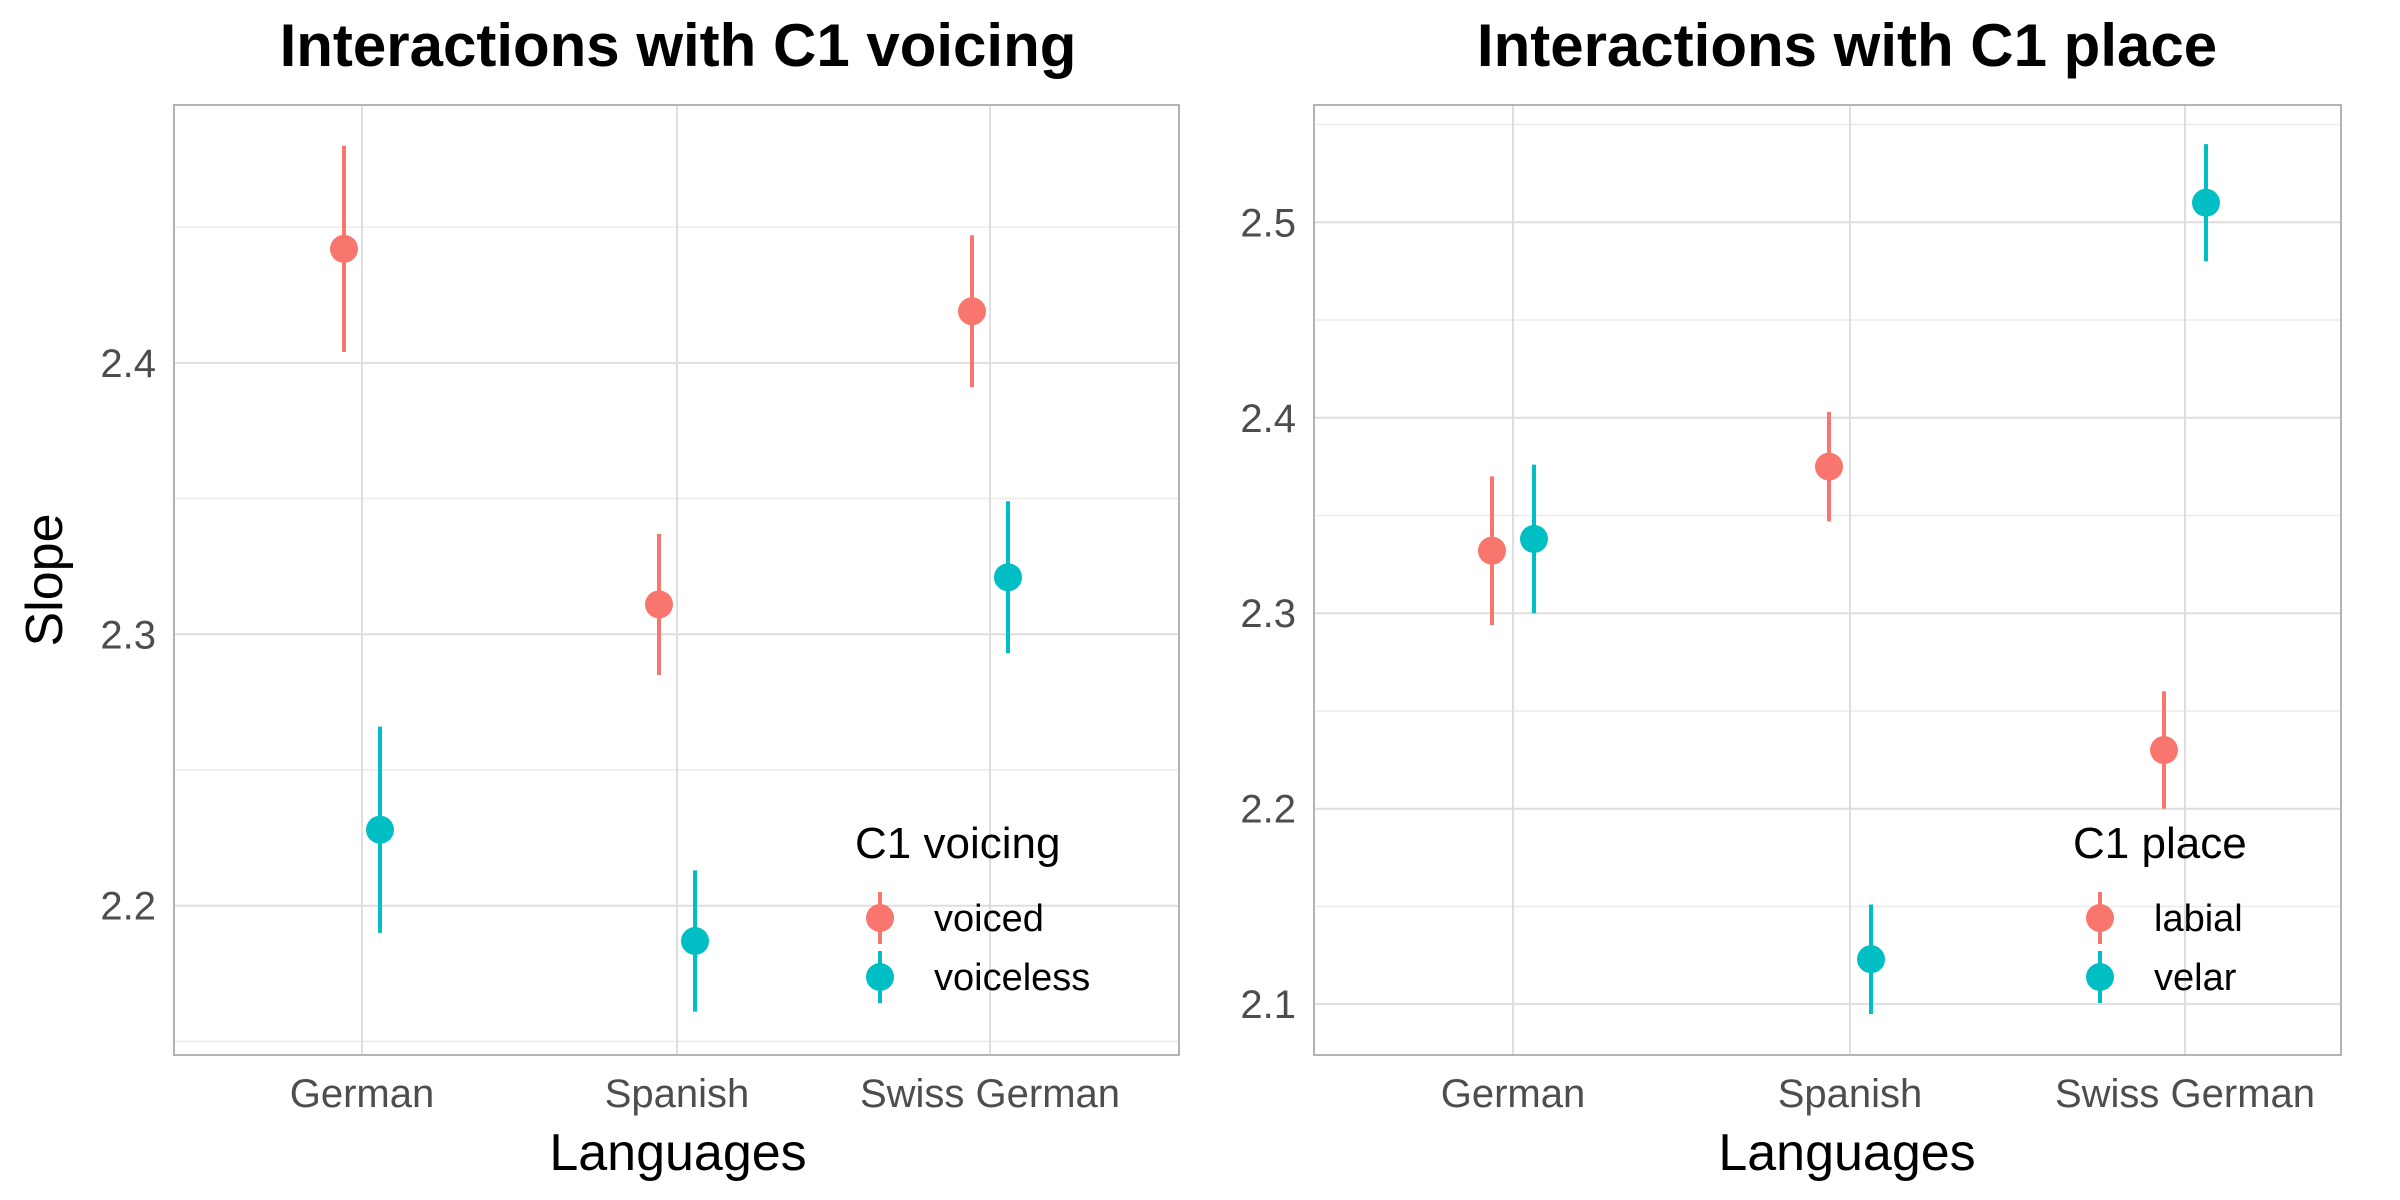 The height and width of the screenshot is (1200, 2400). What do you see at coordinates (2198, 919) in the screenshot?
I see `legend-label: labial` at bounding box center [2198, 919].